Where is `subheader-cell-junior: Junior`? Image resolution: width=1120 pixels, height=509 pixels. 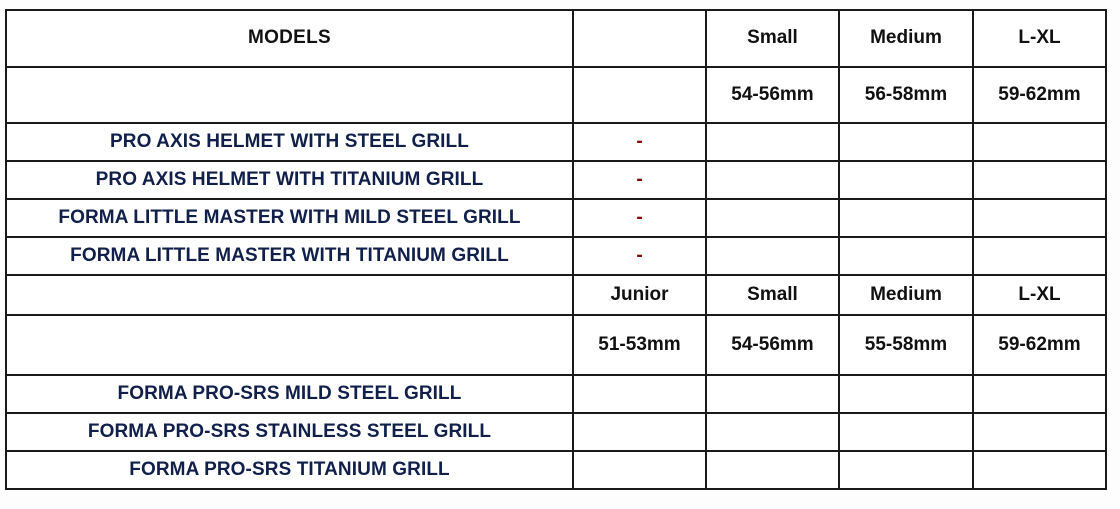 subheader-cell-junior: Junior is located at coordinates (639, 295).